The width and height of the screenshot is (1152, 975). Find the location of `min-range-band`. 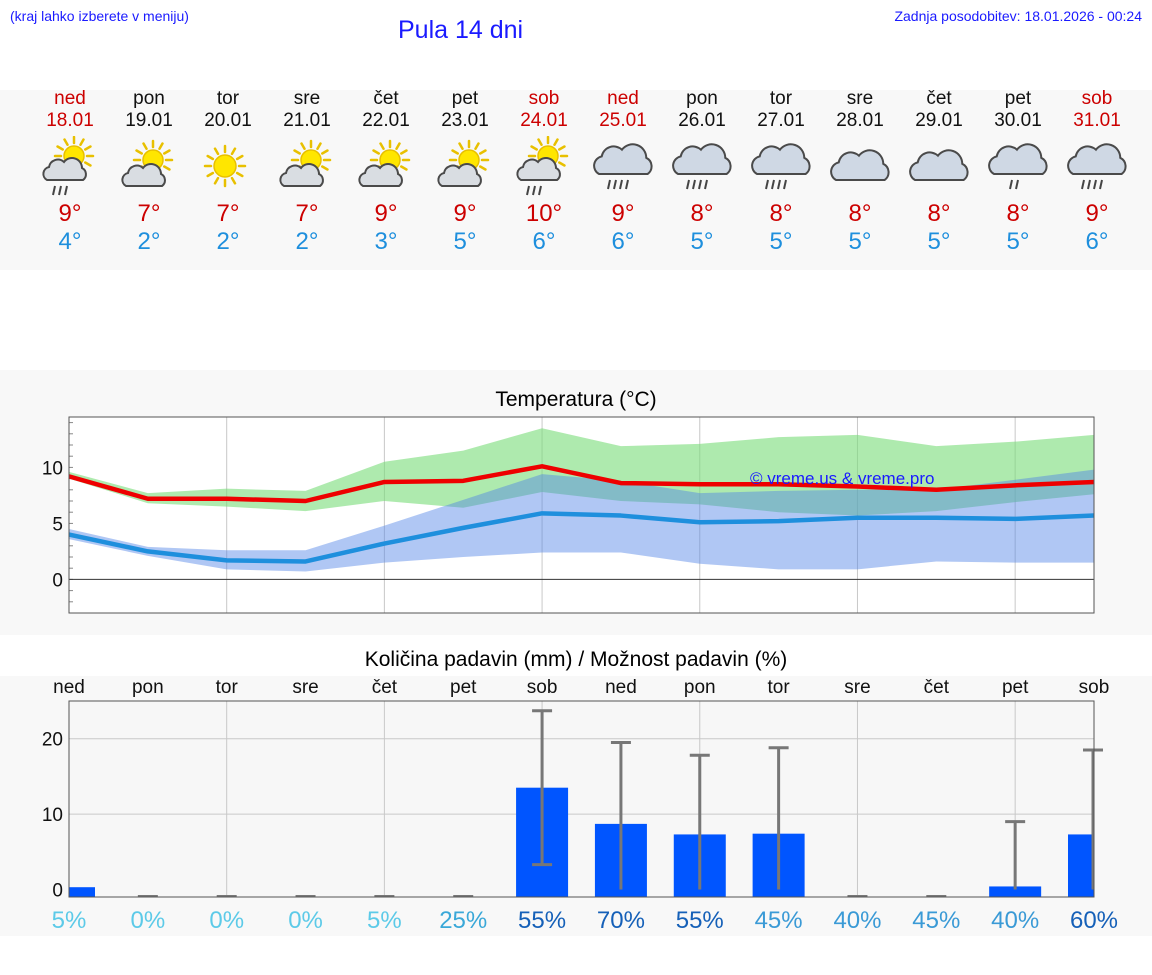

min-range-band is located at coordinates (581, 520).